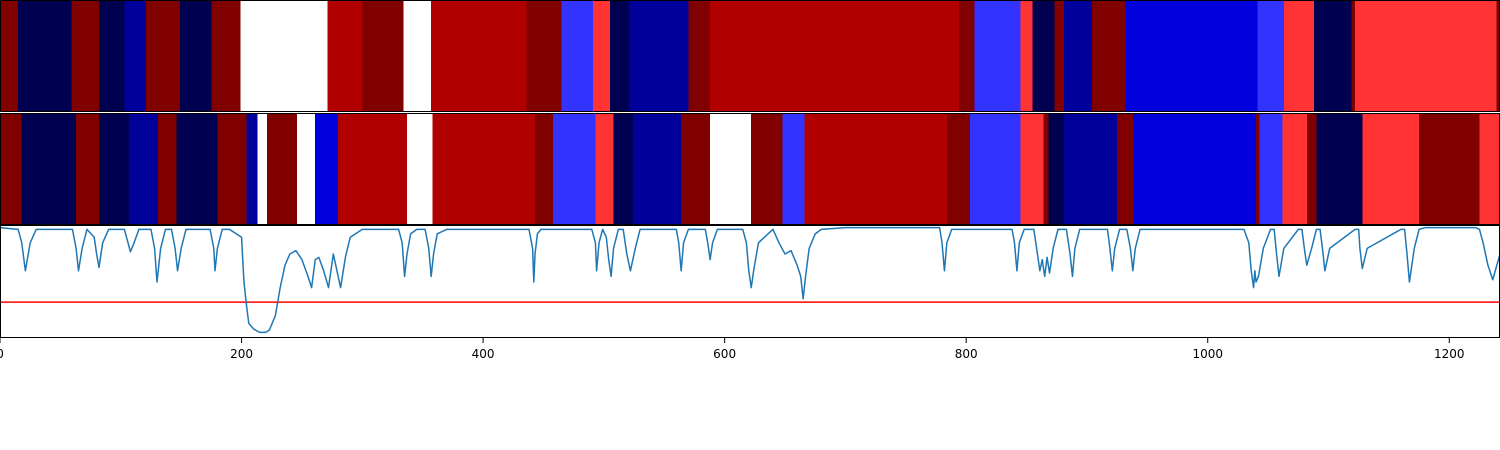 The width and height of the screenshot is (1500, 450). I want to click on x-axis: 0 200 400 600 800 1000 1200, so click(732, 349).